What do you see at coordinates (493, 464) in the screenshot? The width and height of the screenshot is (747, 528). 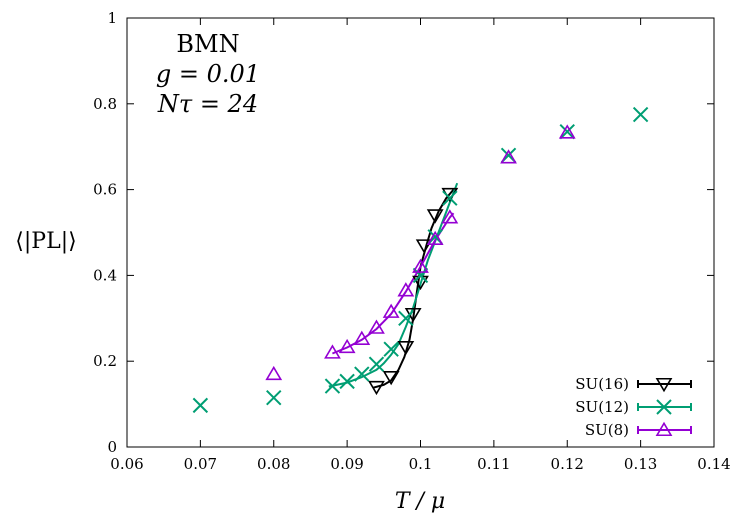 I see `x-tick-label: 0.11` at bounding box center [493, 464].